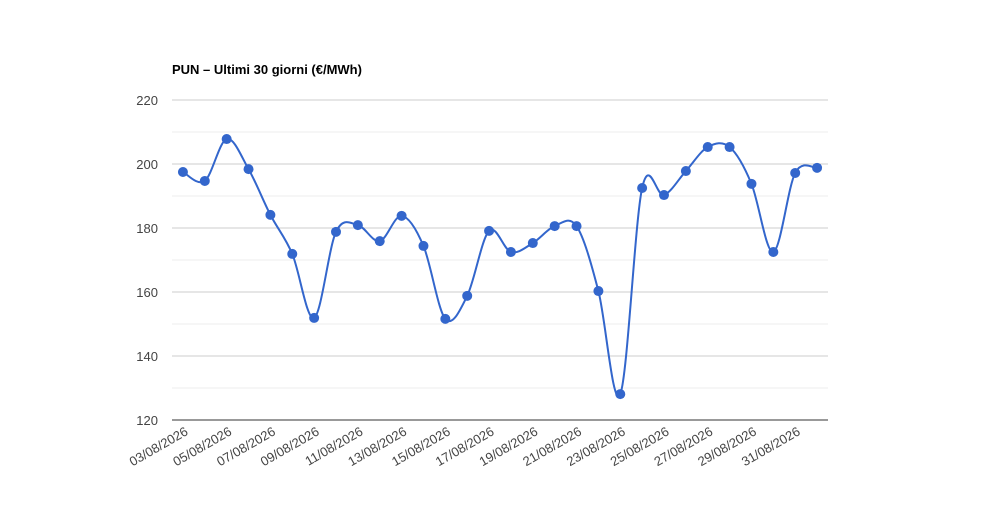 The image size is (1000, 520). What do you see at coordinates (147, 292) in the screenshot?
I see `y-tick-label: 160` at bounding box center [147, 292].